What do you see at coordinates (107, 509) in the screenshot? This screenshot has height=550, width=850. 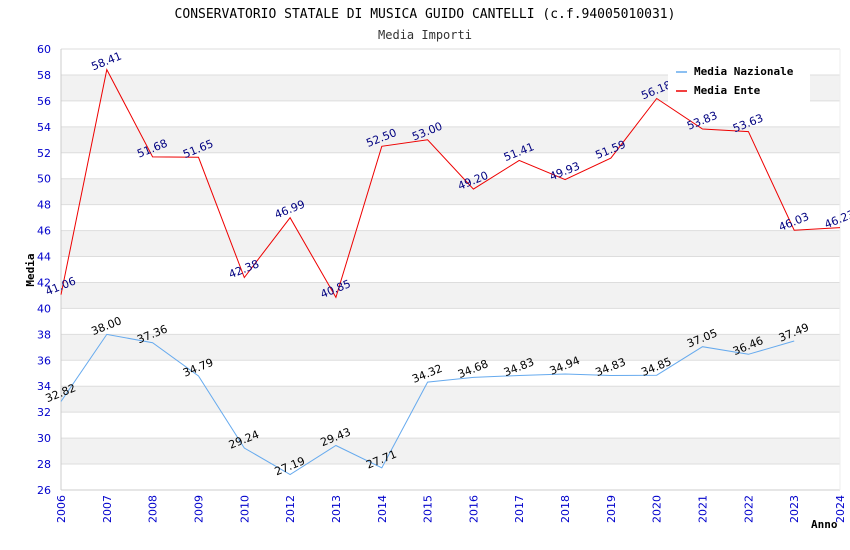 I see `x-tick-label: 2007` at bounding box center [107, 509].